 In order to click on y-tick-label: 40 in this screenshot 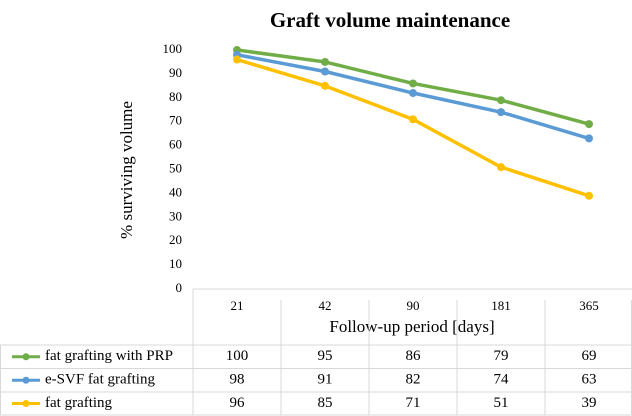, I will do `click(175, 191)`.